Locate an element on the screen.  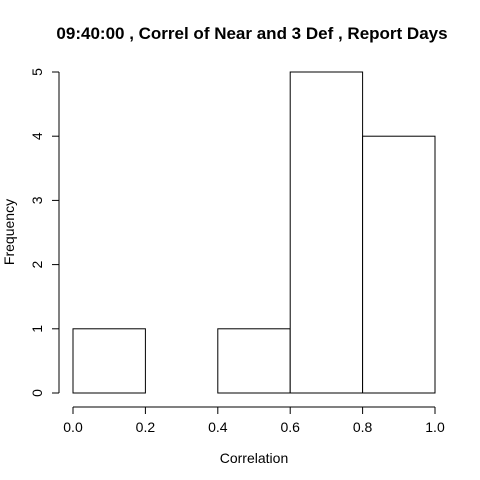
y-axis-label: Frequency is located at coordinates (9, 232).